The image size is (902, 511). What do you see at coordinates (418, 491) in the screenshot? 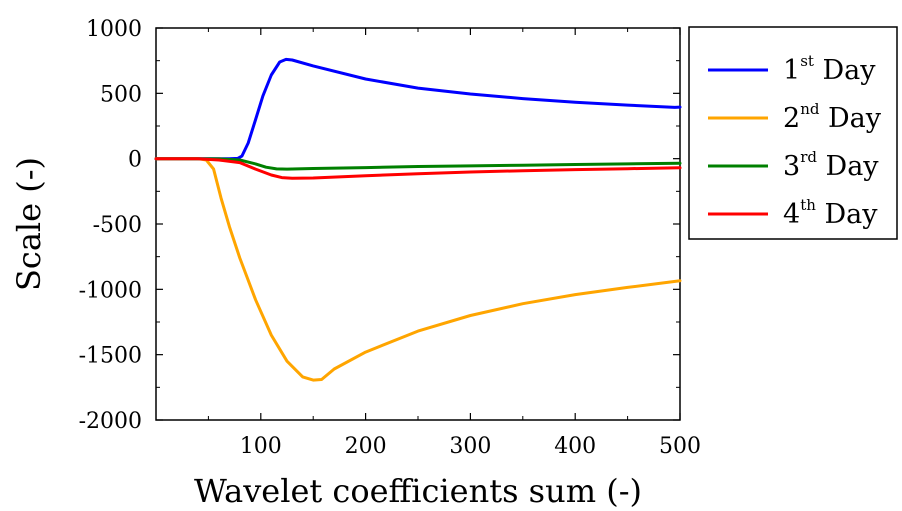
I see `x-axis-title: Wavelet coefficients sum (-)` at bounding box center [418, 491].